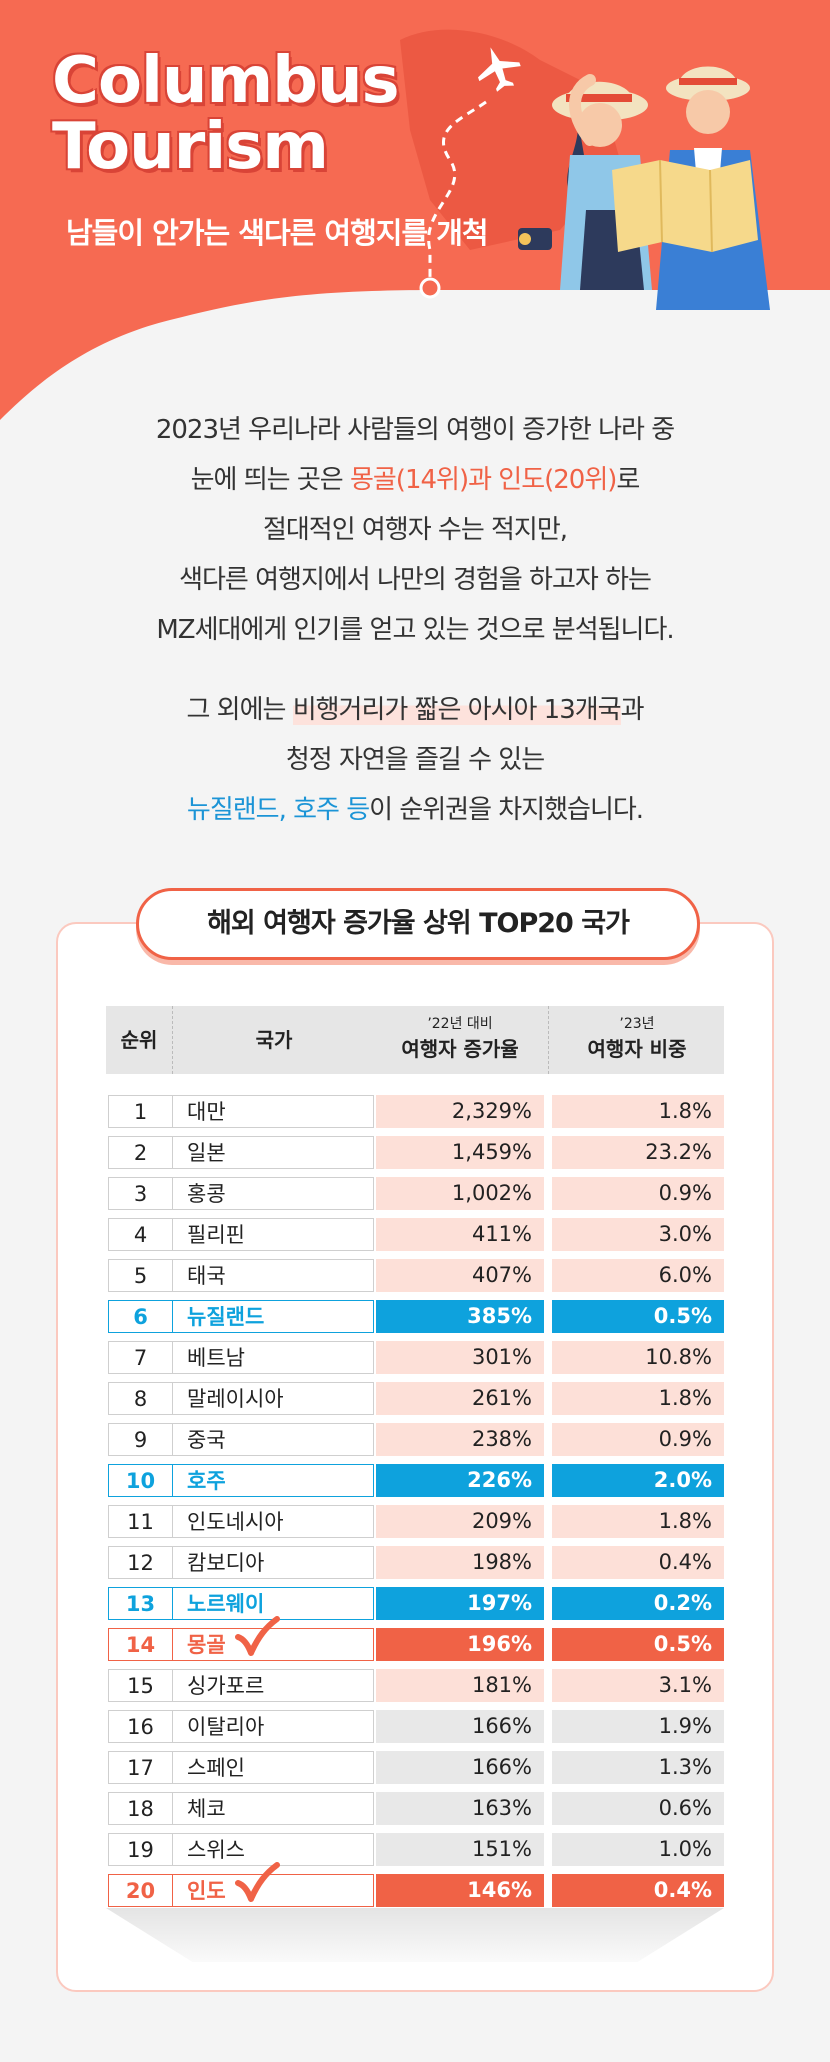 This screenshot has height=2062, width=830. Describe the element at coordinates (460, 1024) in the screenshot. I see `header-increase-small: ’22년 대비` at that location.